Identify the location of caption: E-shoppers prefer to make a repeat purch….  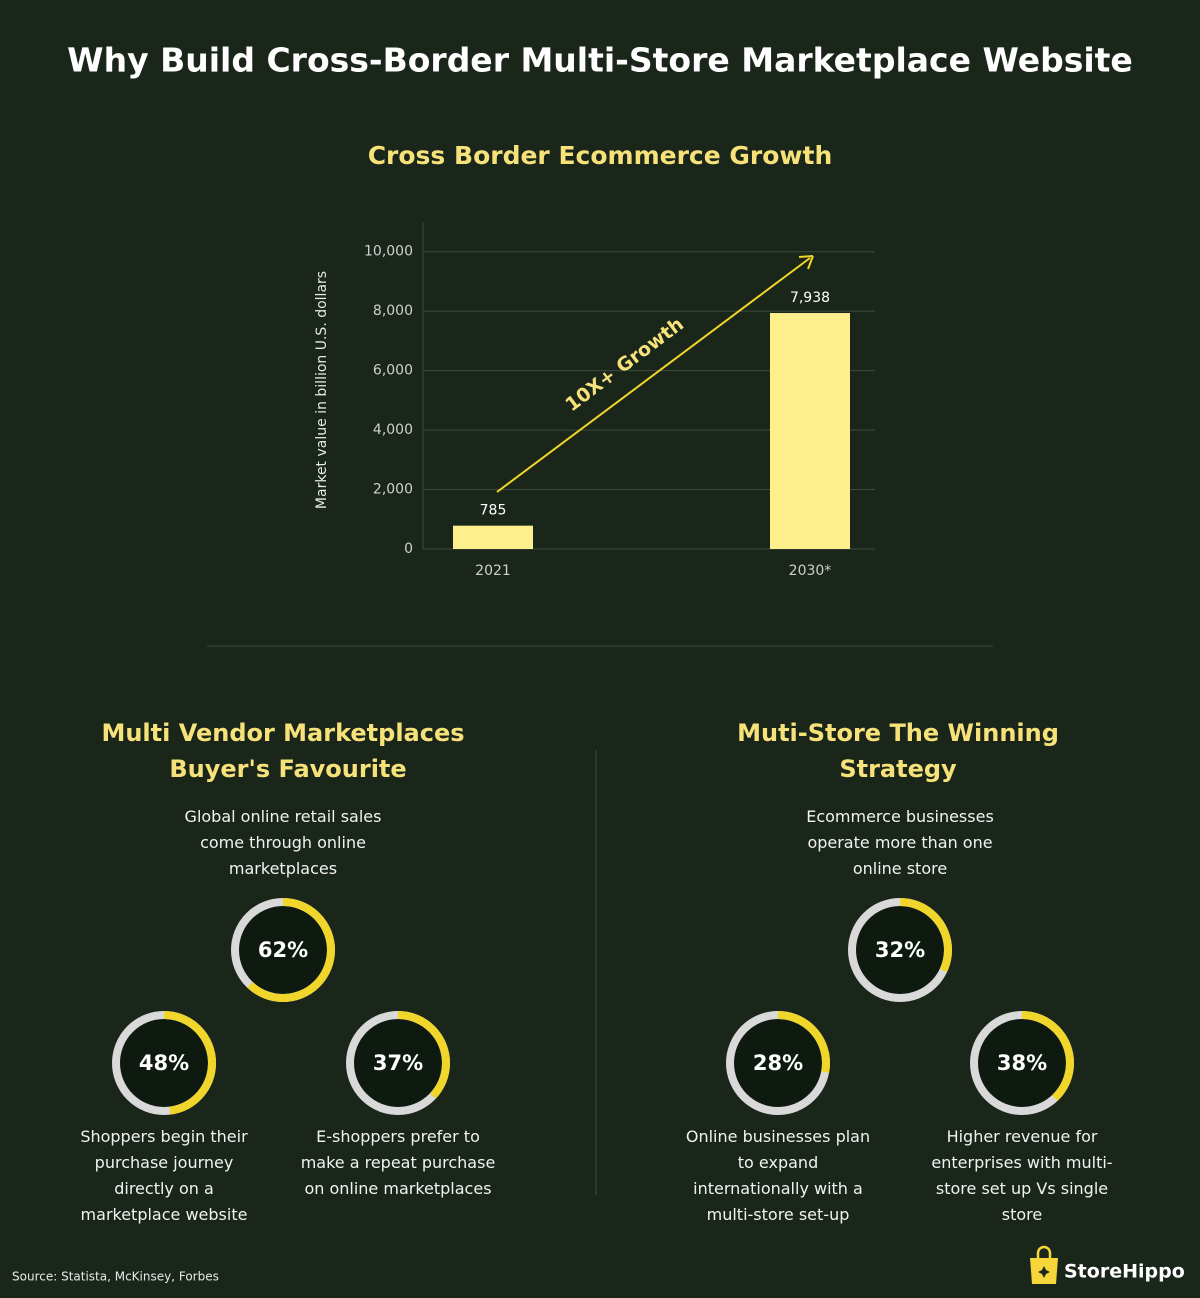
(398, 1162).